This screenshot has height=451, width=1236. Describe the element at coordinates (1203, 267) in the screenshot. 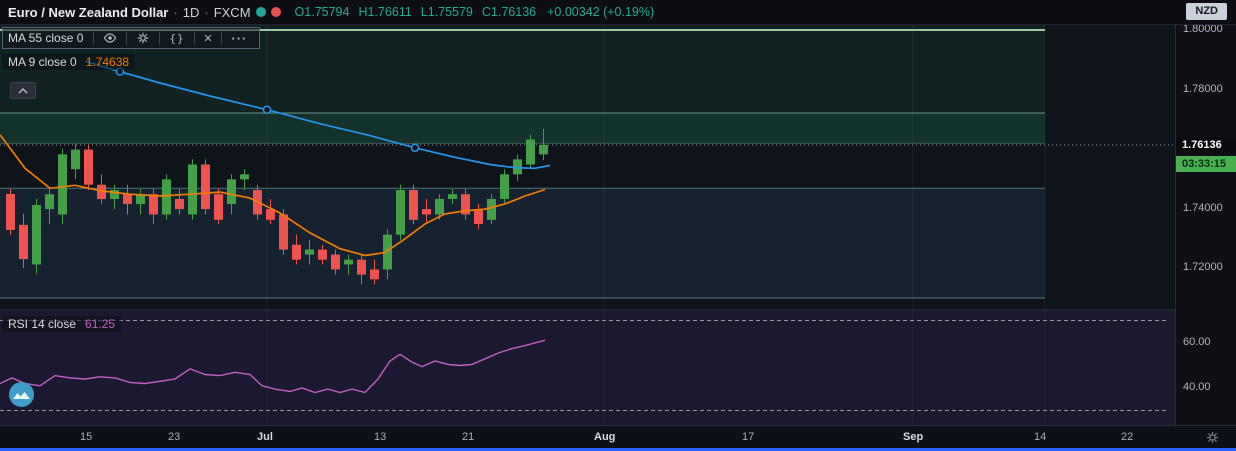

I see `price-axis-label: 1.72000` at that location.